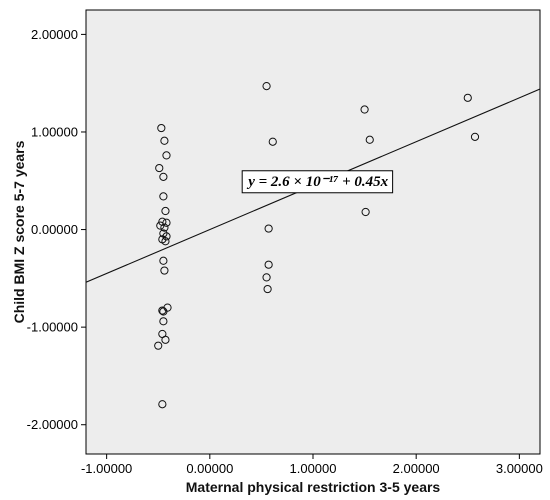 The image size is (550, 500). I want to click on y-tick-label: 2.00000, so click(54, 34).